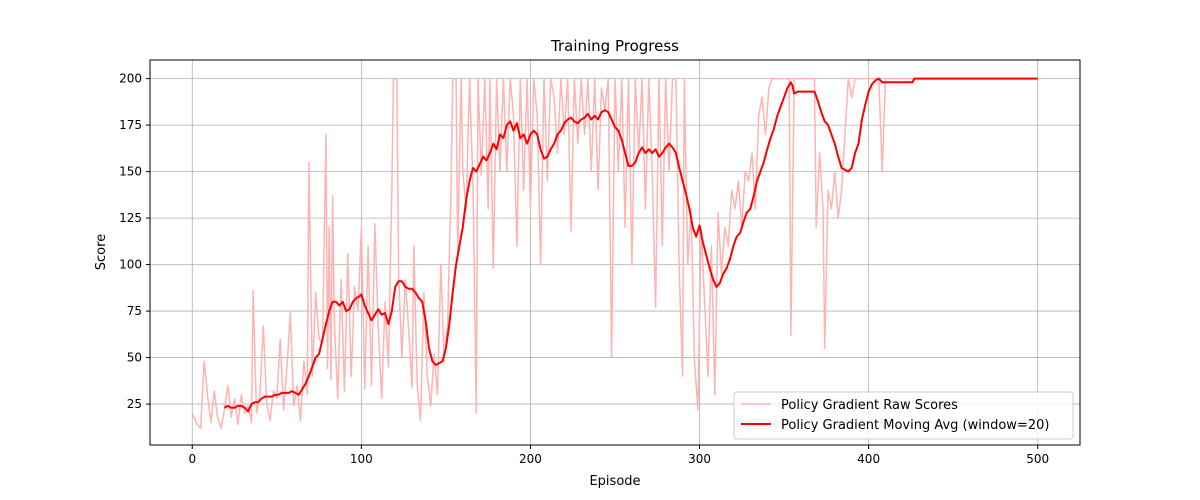 This screenshot has height=500, width=1200. What do you see at coordinates (130, 125) in the screenshot?
I see `y-tick-label: 175` at bounding box center [130, 125].